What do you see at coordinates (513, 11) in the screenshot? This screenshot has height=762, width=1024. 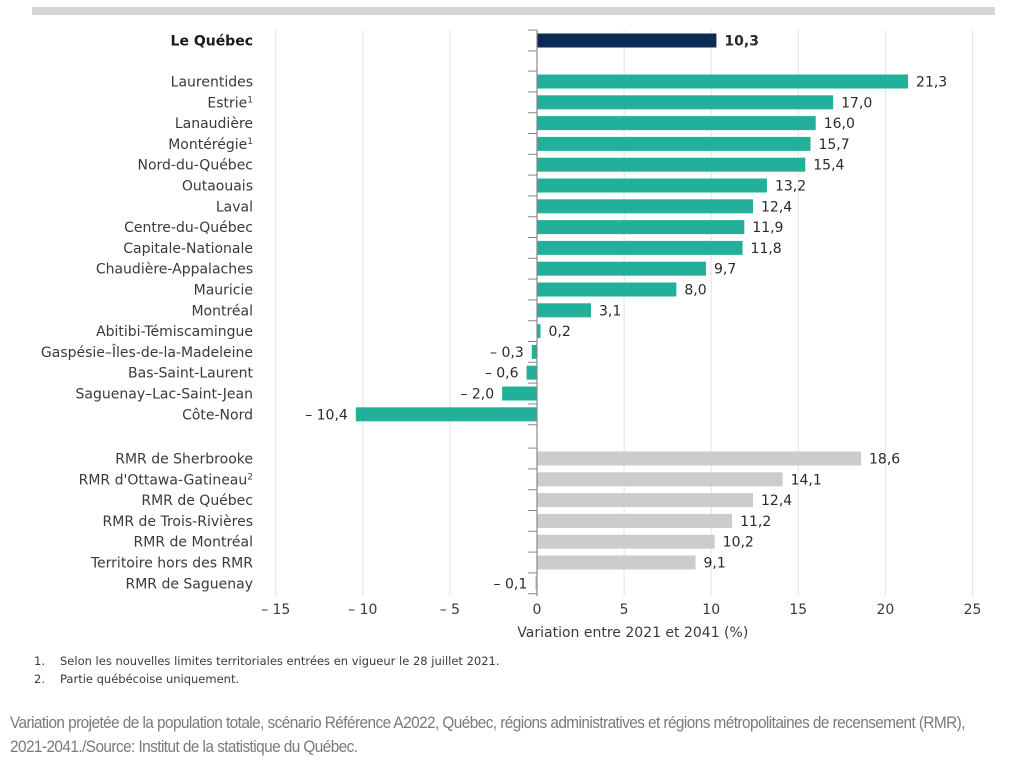 I see `top-divider-bar` at bounding box center [513, 11].